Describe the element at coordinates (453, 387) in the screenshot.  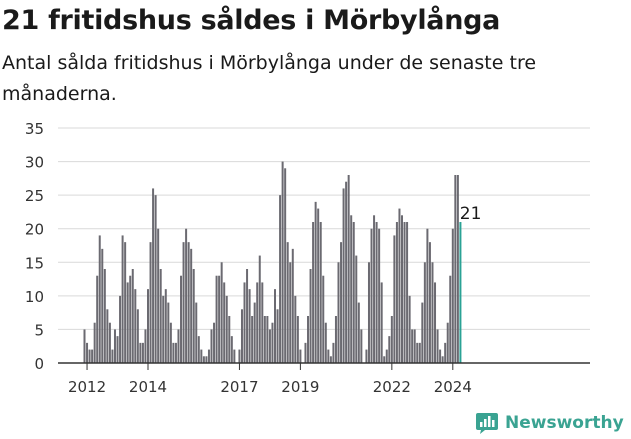
I see `x-tick-label: 2024` at that location.